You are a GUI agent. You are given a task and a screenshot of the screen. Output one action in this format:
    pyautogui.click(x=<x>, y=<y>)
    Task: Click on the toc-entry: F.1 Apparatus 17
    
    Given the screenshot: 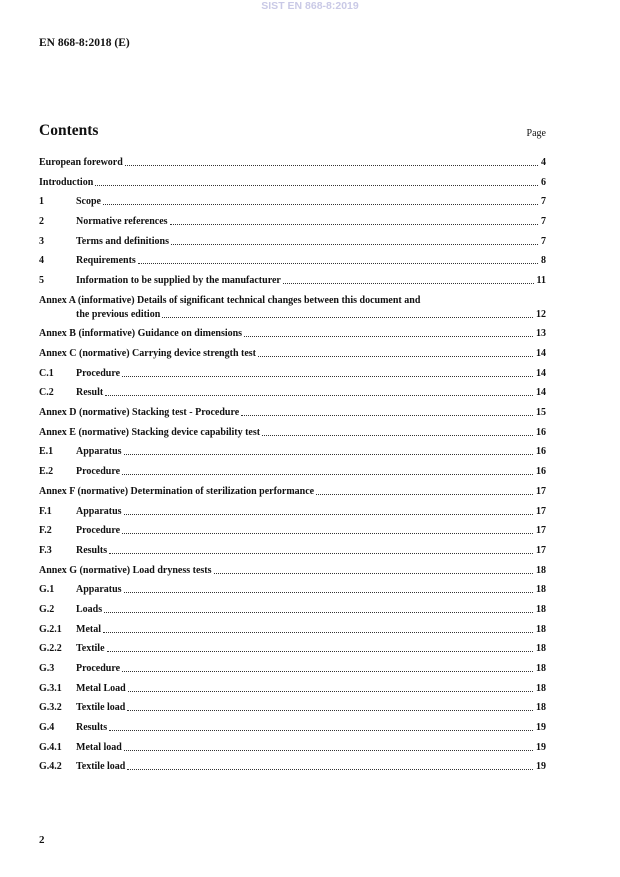 What is the action you would take?
    pyautogui.click(x=292, y=515)
    